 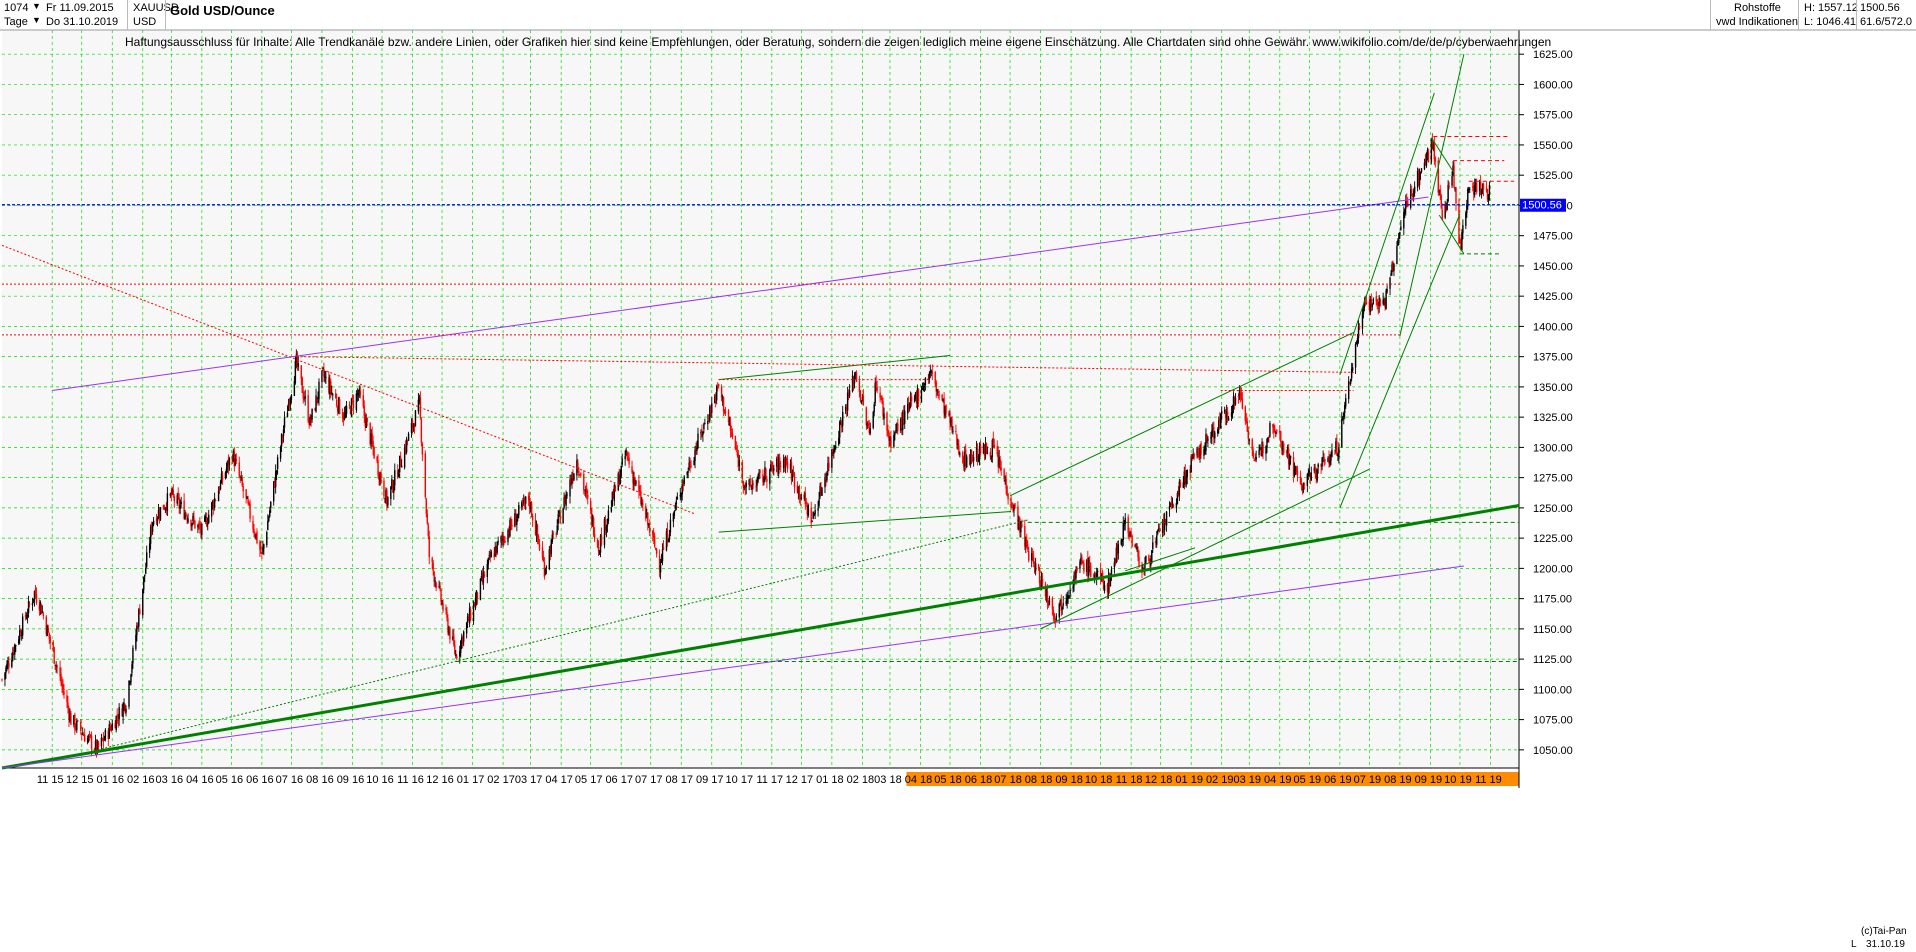 I want to click on interval-label: Tage, so click(x=16, y=22).